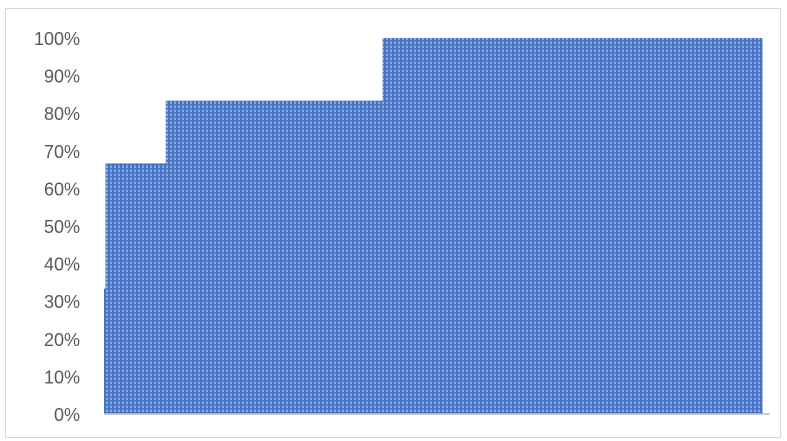 The width and height of the screenshot is (787, 441). I want to click on y-tick-label: 100%, so click(57, 39).